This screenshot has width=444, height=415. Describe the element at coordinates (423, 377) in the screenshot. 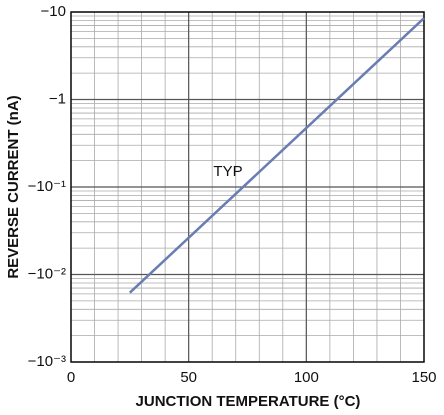

I see `x-tick-label: 150` at that location.